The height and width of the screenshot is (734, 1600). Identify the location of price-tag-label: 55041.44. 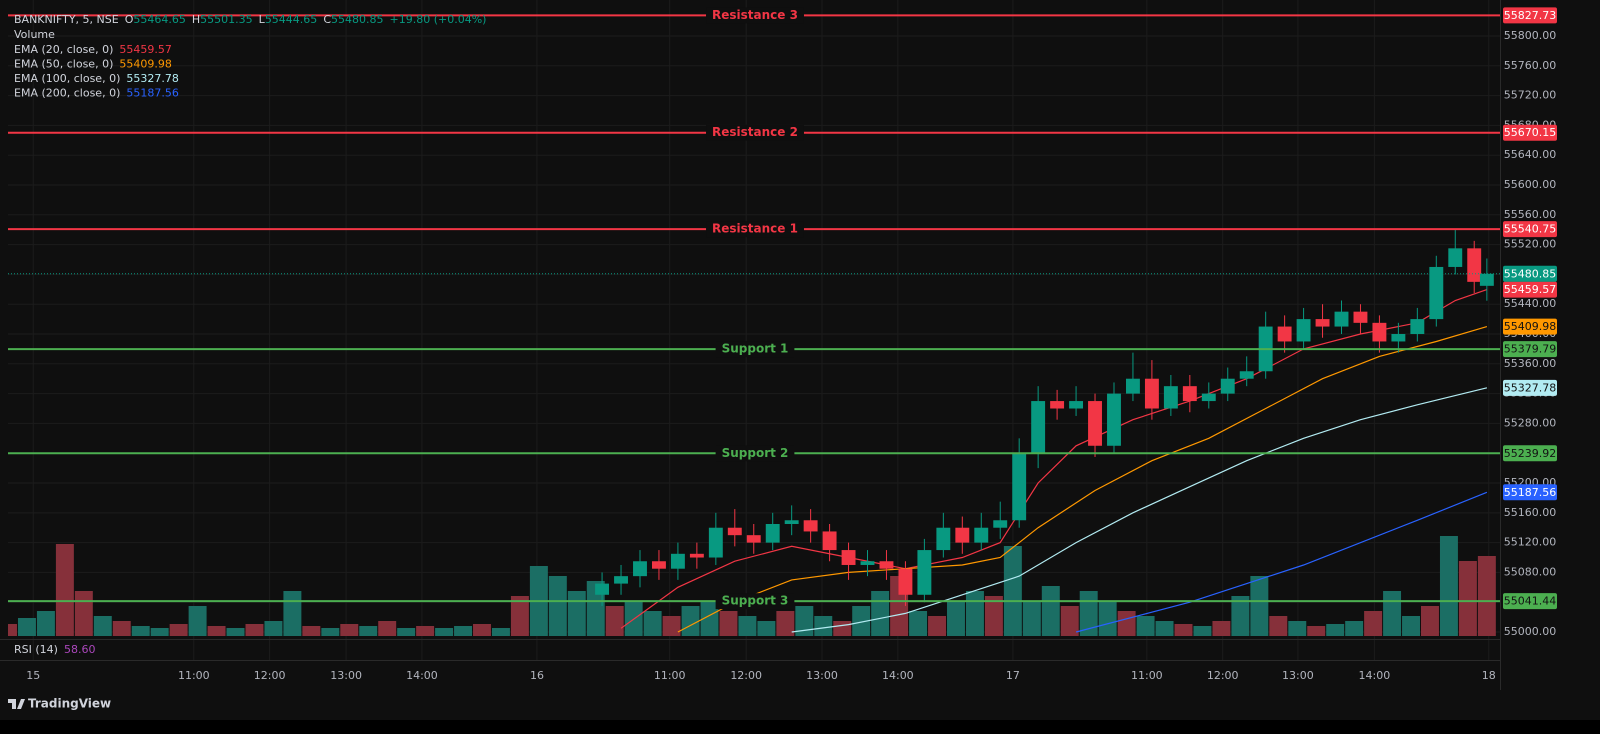
(1530, 601).